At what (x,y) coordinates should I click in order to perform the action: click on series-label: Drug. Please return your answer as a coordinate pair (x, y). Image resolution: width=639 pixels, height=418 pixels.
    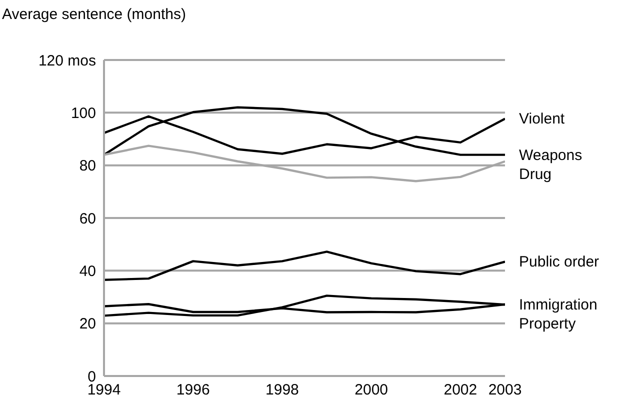
    Looking at the image, I should click on (535, 174).